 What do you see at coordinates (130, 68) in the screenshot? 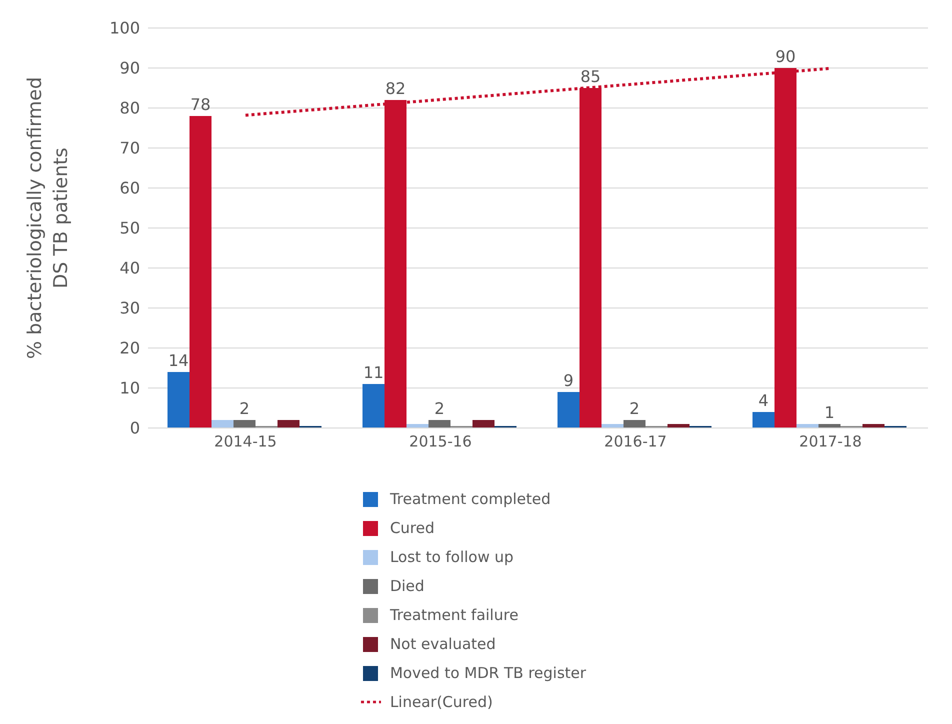
I see `y-tick-label: 90` at bounding box center [130, 68].